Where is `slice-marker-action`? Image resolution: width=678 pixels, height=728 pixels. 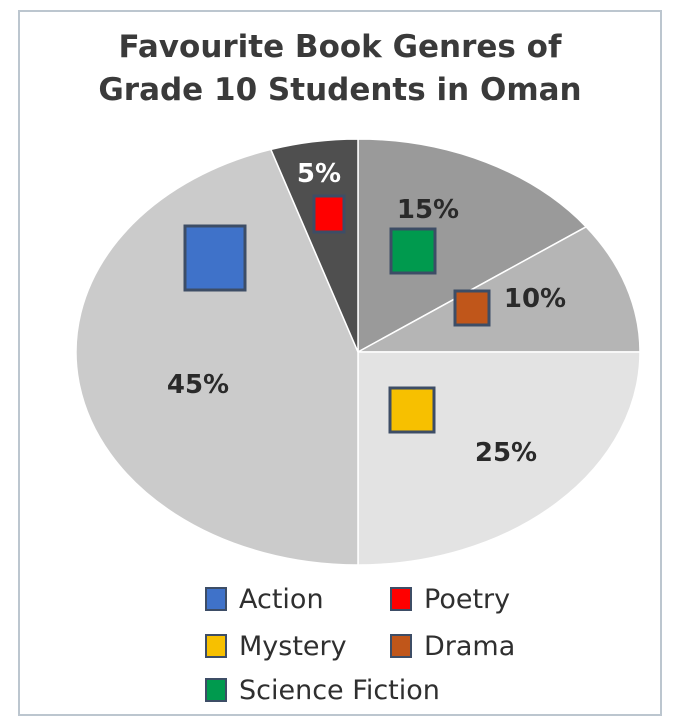 slice-marker-action is located at coordinates (215, 258).